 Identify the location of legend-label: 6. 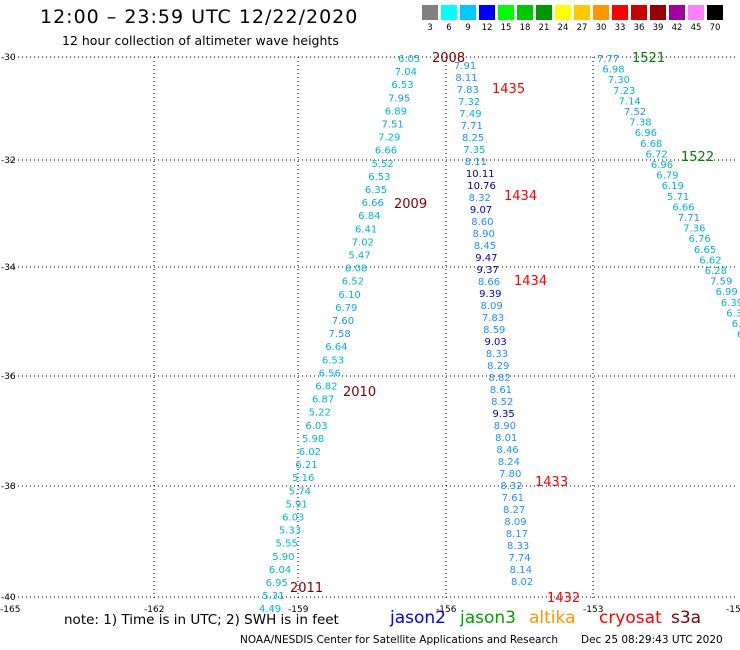
(449, 28).